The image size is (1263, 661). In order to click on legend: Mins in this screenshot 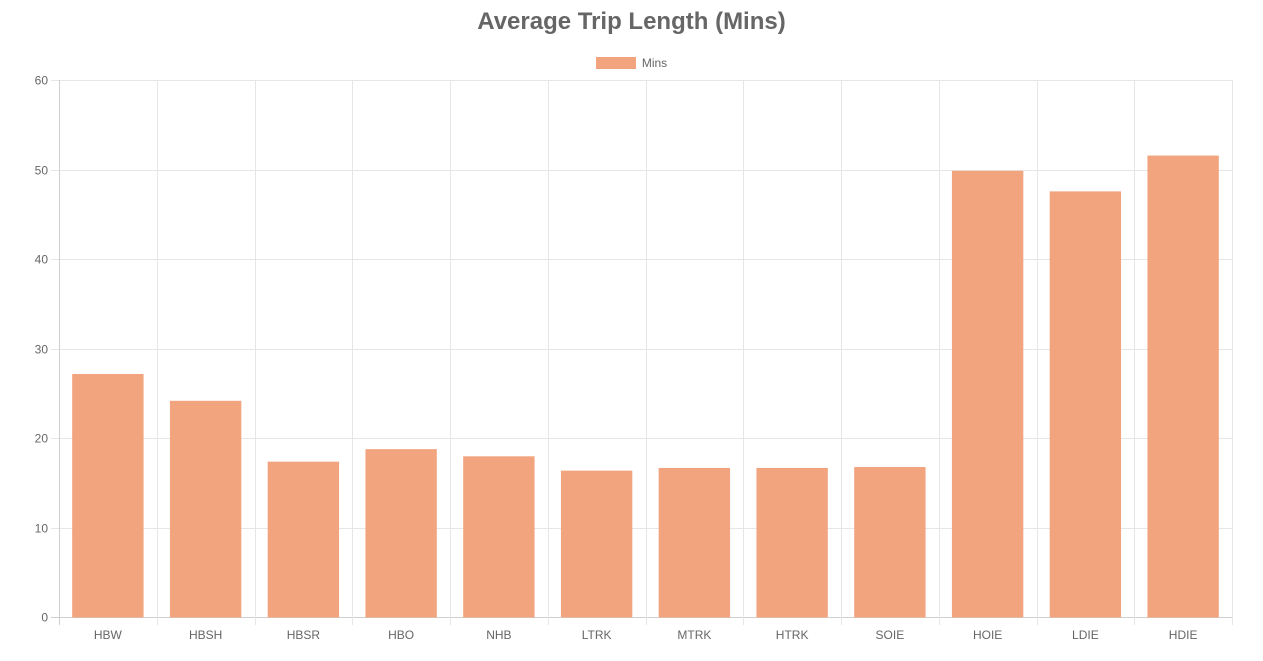, I will do `click(631, 63)`.